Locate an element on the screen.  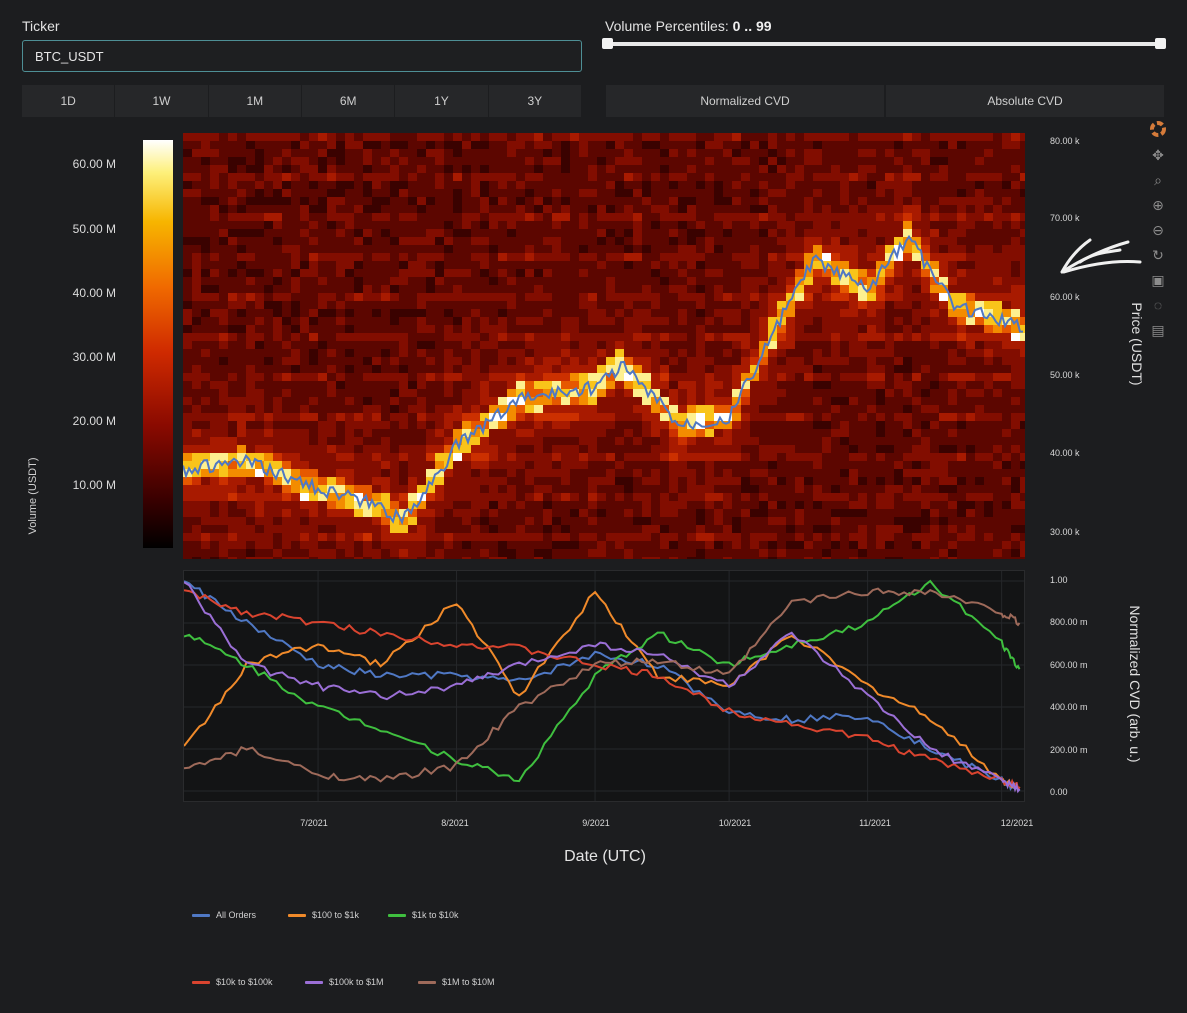
slider-handle-high is located at coordinates (1160, 43).